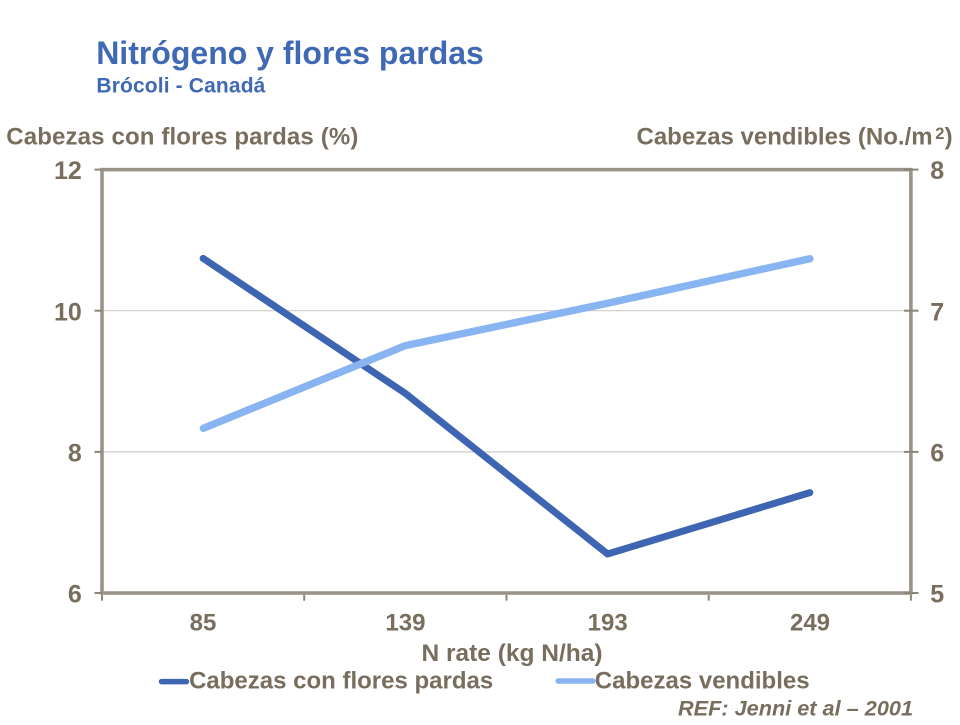  I want to click on svg-text: 85, so click(203, 623).